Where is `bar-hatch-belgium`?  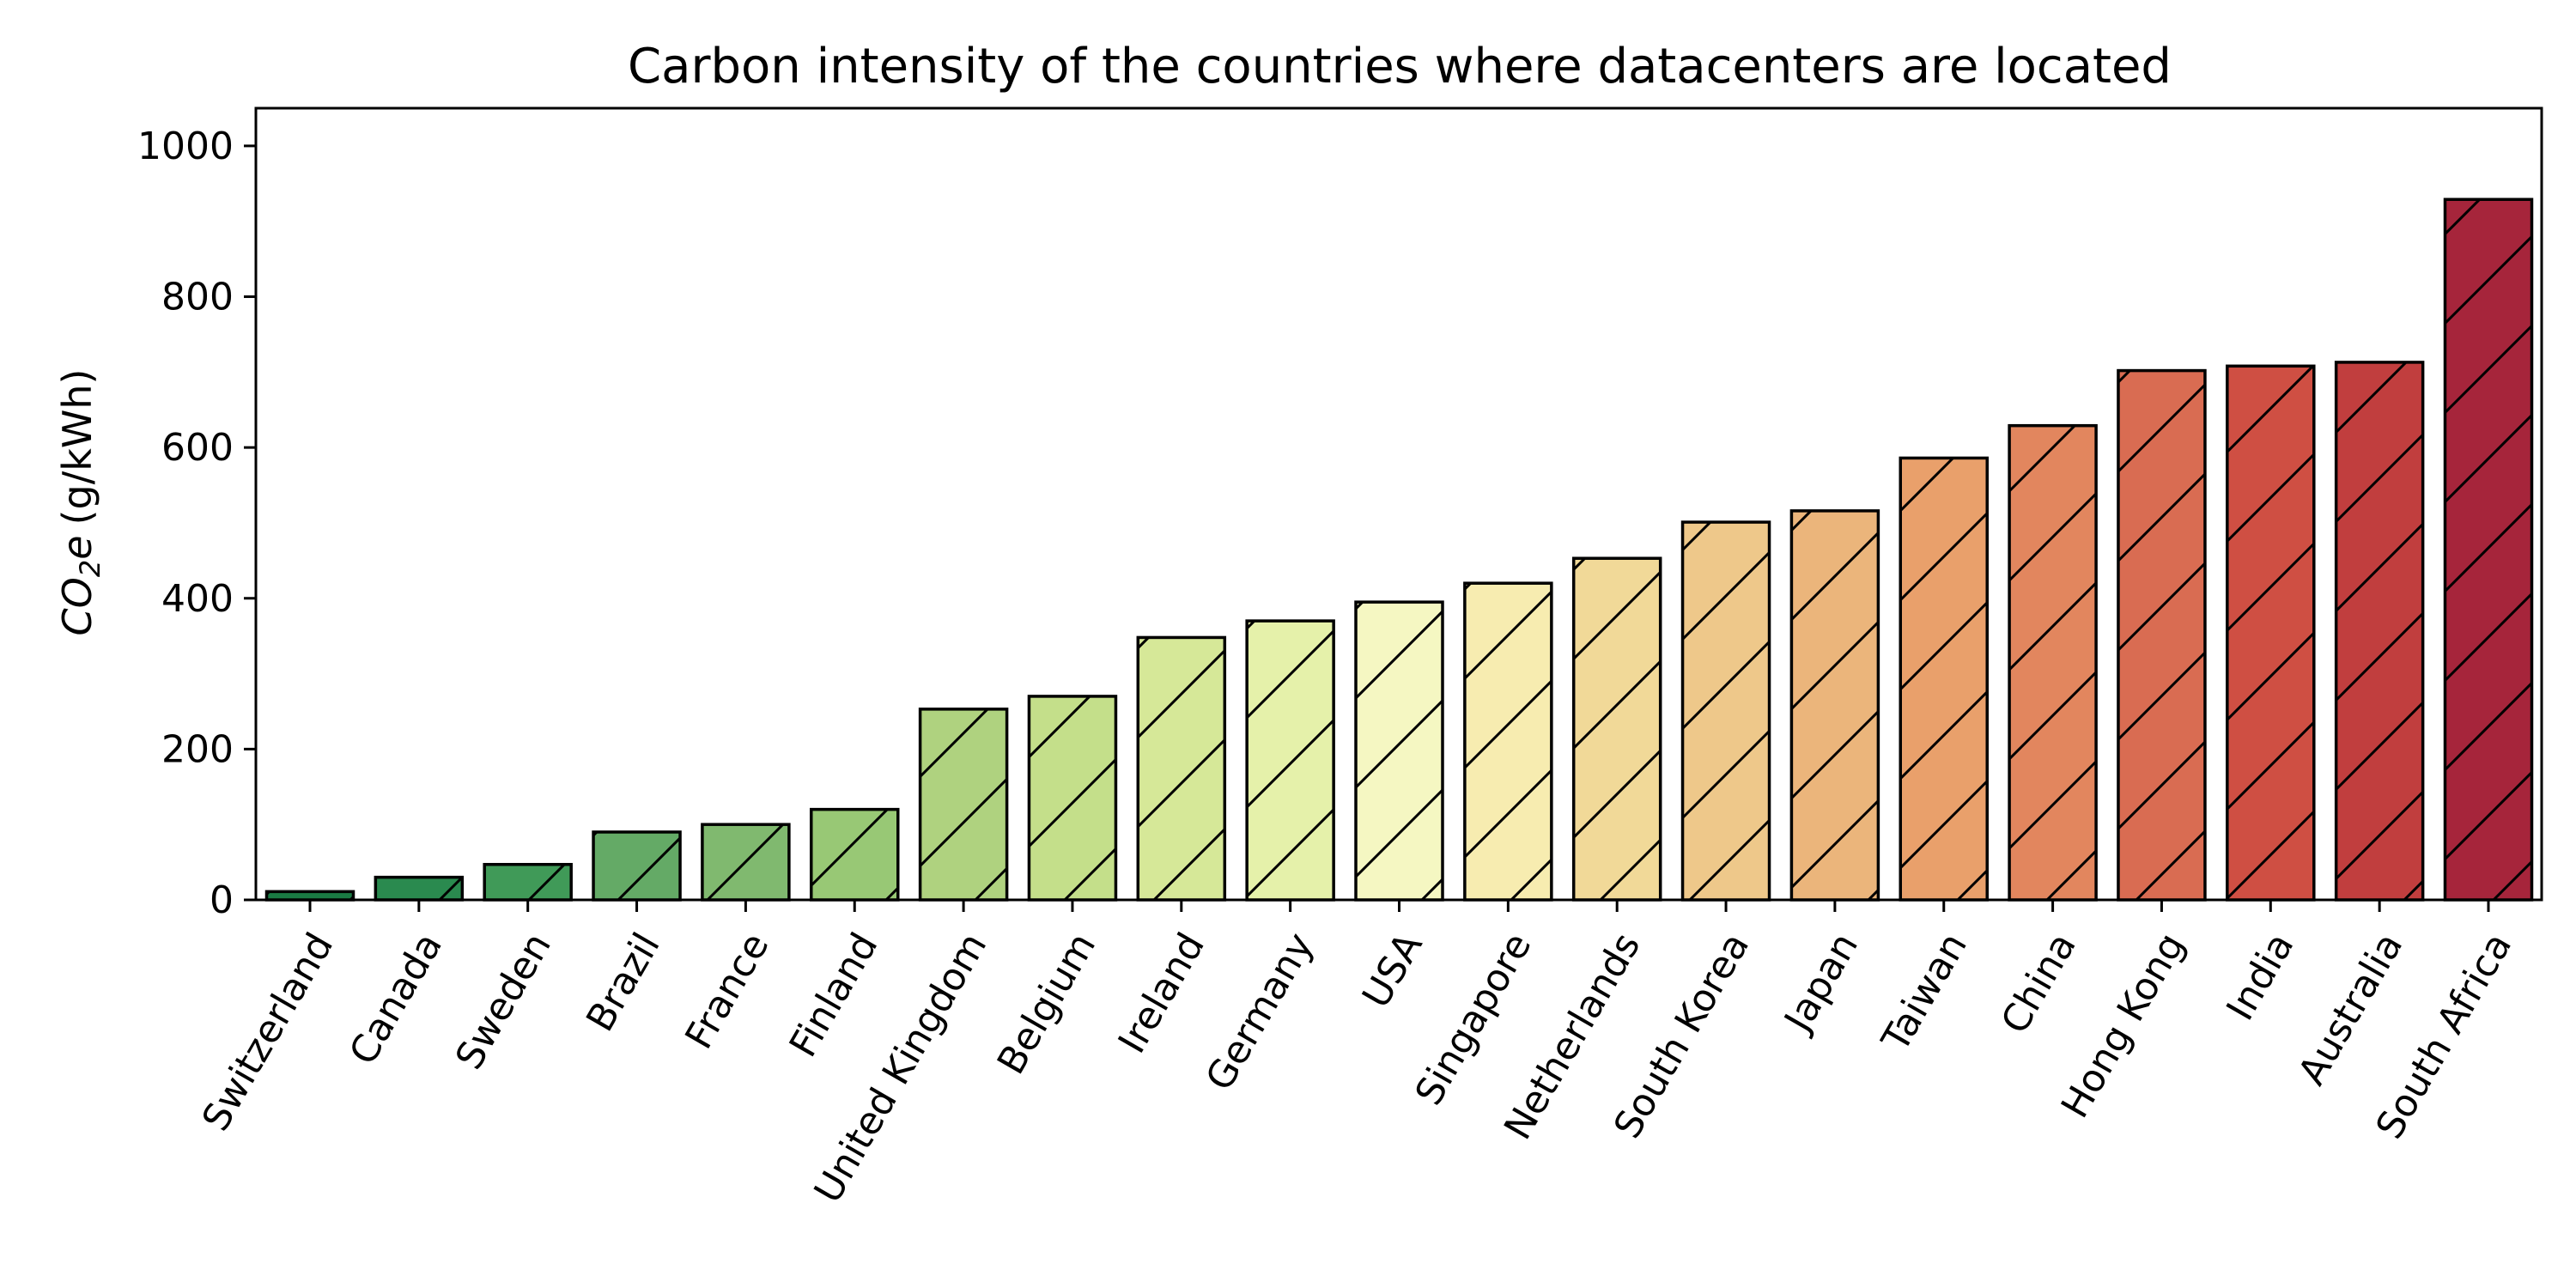
bar-hatch-belgium is located at coordinates (1072, 799).